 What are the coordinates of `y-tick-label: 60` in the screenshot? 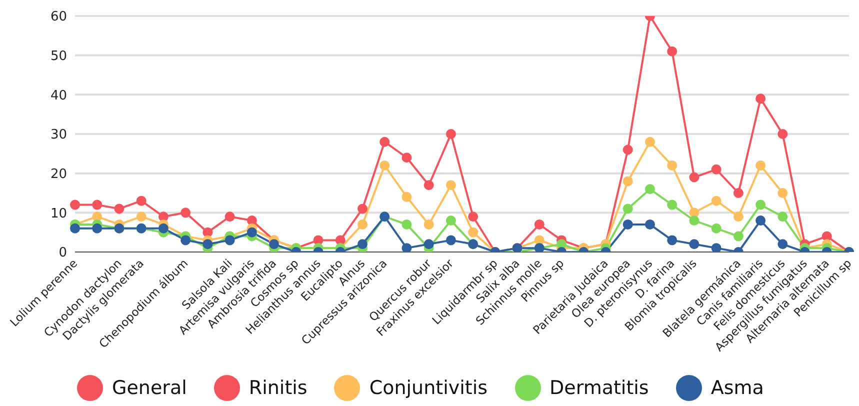 It's located at (58, 17).